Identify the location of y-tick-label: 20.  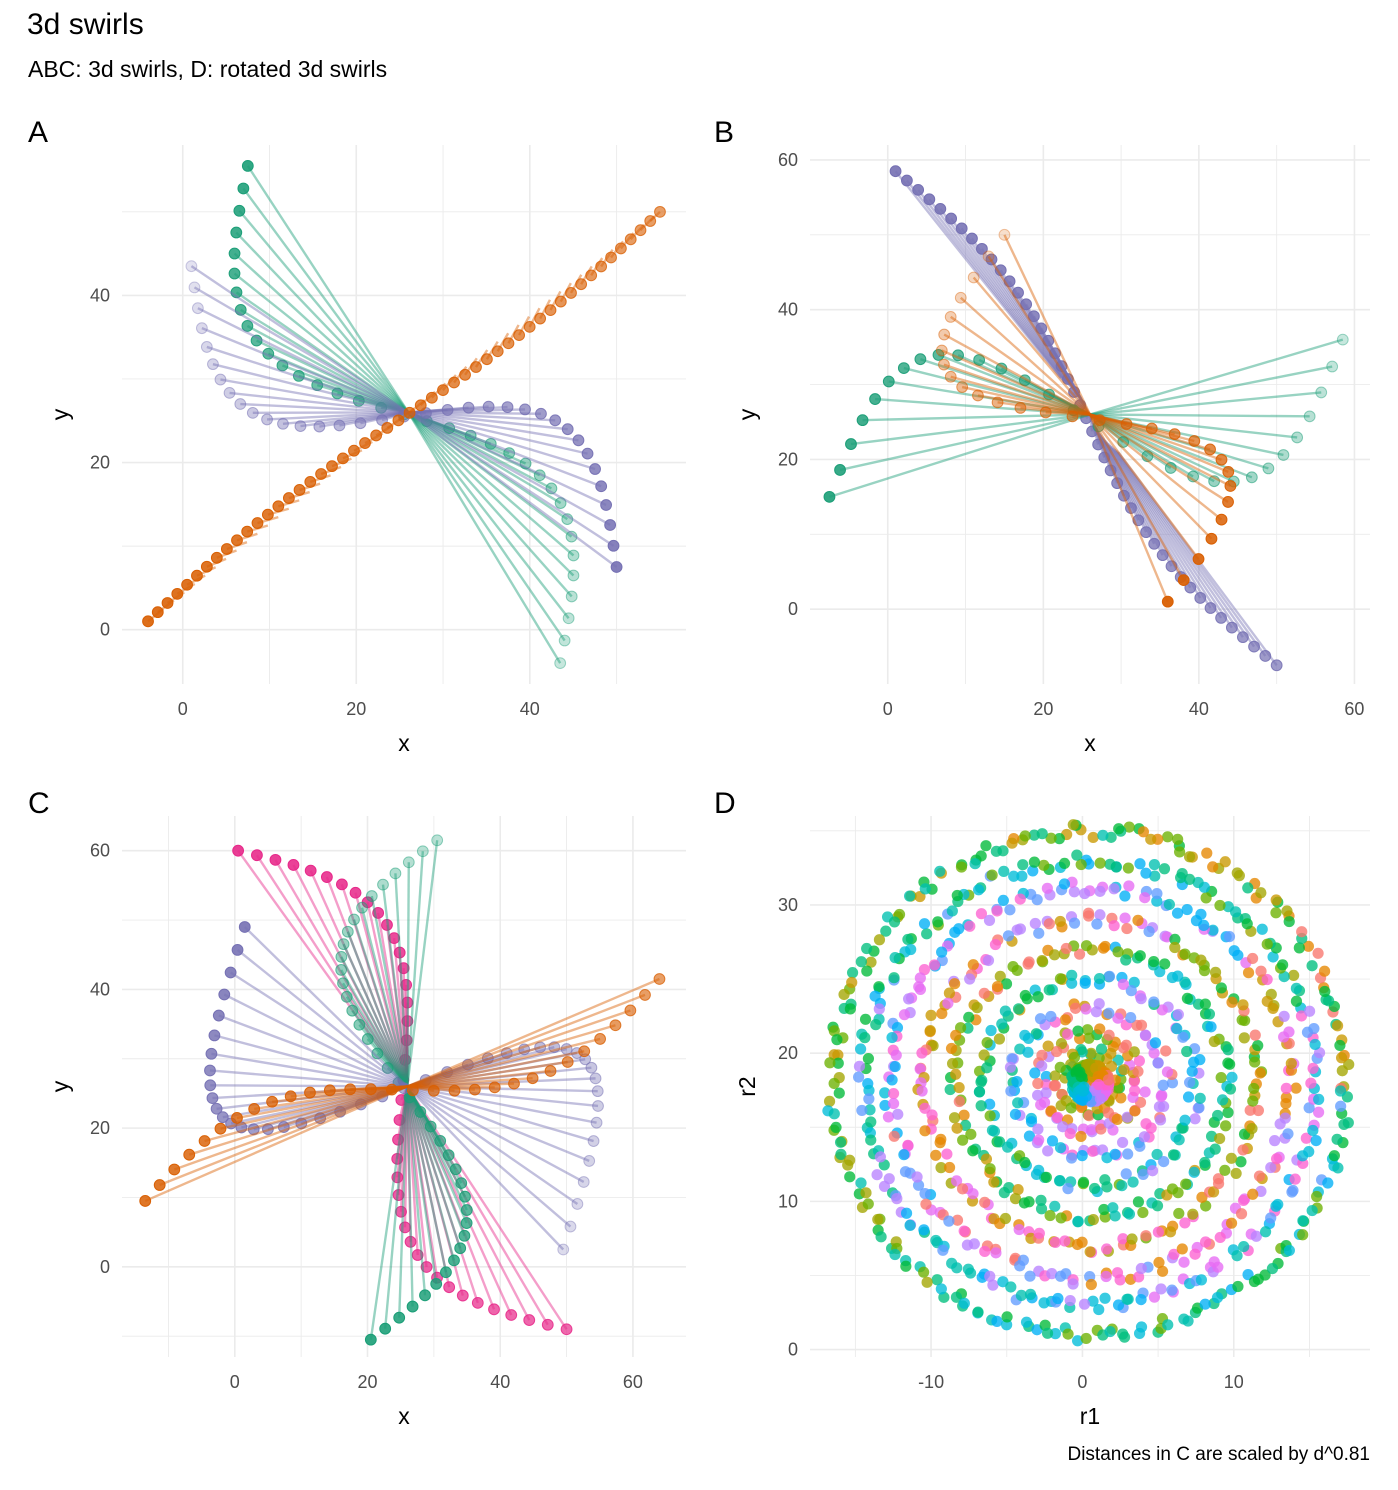
(788, 459).